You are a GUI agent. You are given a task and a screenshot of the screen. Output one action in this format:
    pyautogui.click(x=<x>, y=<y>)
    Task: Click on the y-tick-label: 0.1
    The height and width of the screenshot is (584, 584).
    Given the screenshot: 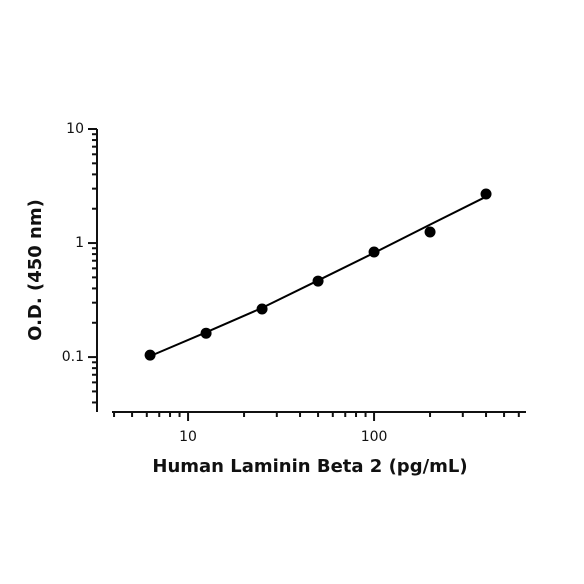 What is the action you would take?
    pyautogui.click(x=73, y=357)
    